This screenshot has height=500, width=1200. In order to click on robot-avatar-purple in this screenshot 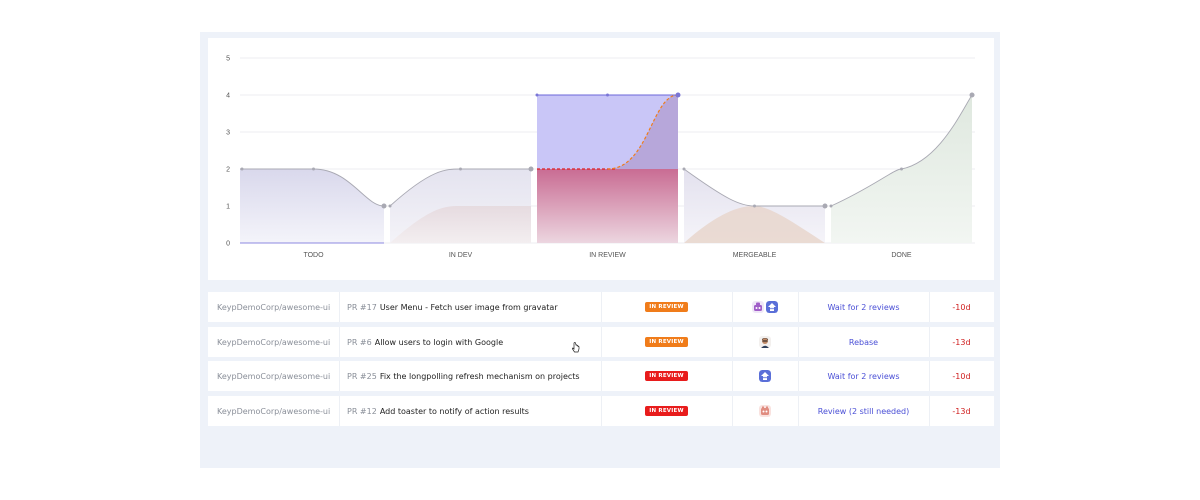, I will do `click(758, 307)`.